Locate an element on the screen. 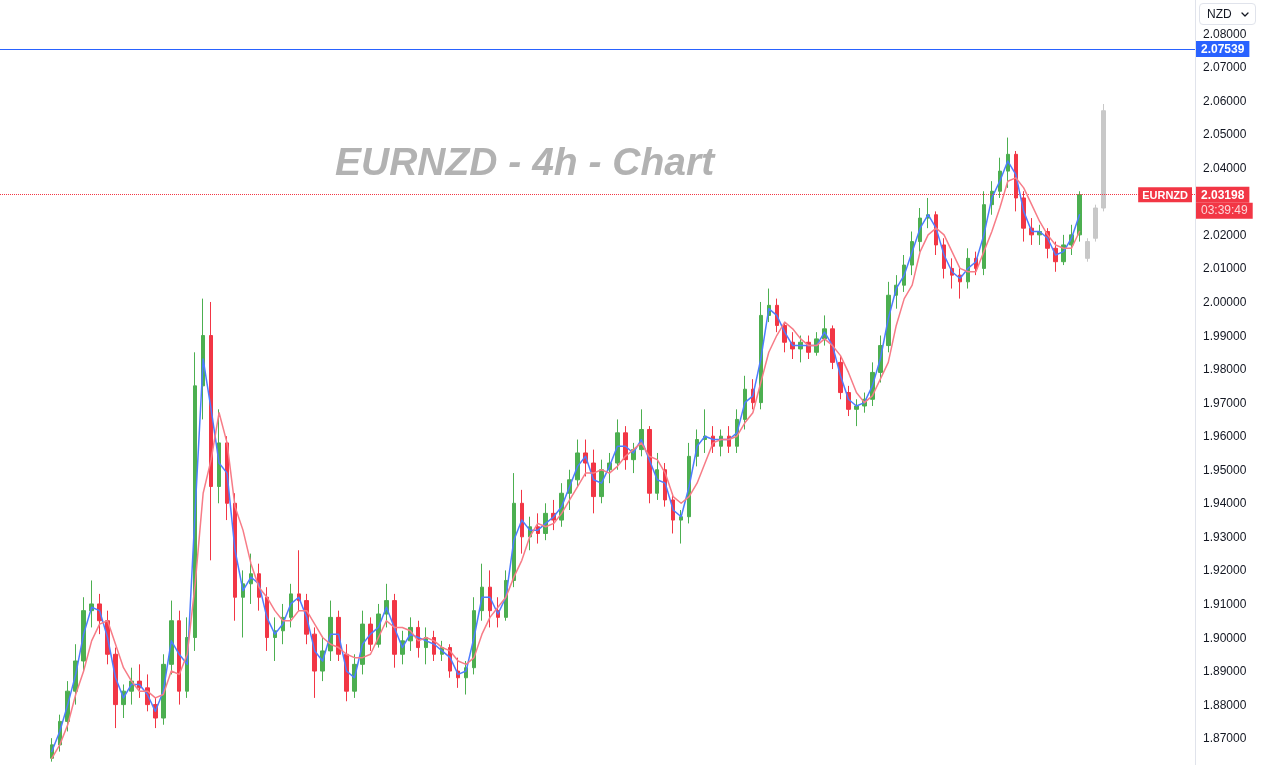 The image size is (1261, 765). y-tick-label: 1.98000 is located at coordinates (1225, 369).